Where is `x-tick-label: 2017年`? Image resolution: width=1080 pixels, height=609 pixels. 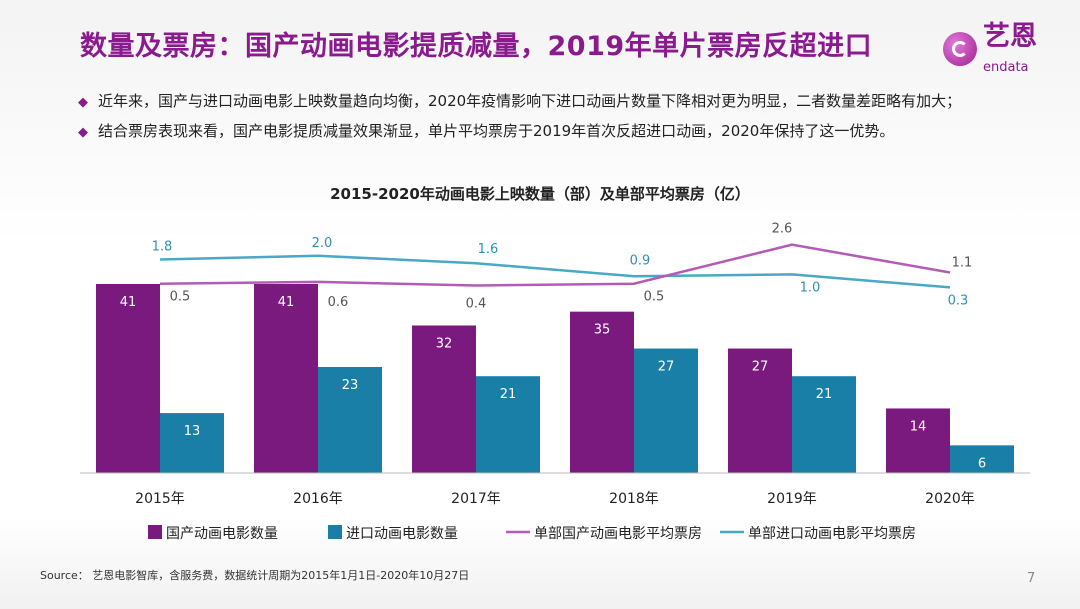
x-tick-label: 2017年 is located at coordinates (476, 499).